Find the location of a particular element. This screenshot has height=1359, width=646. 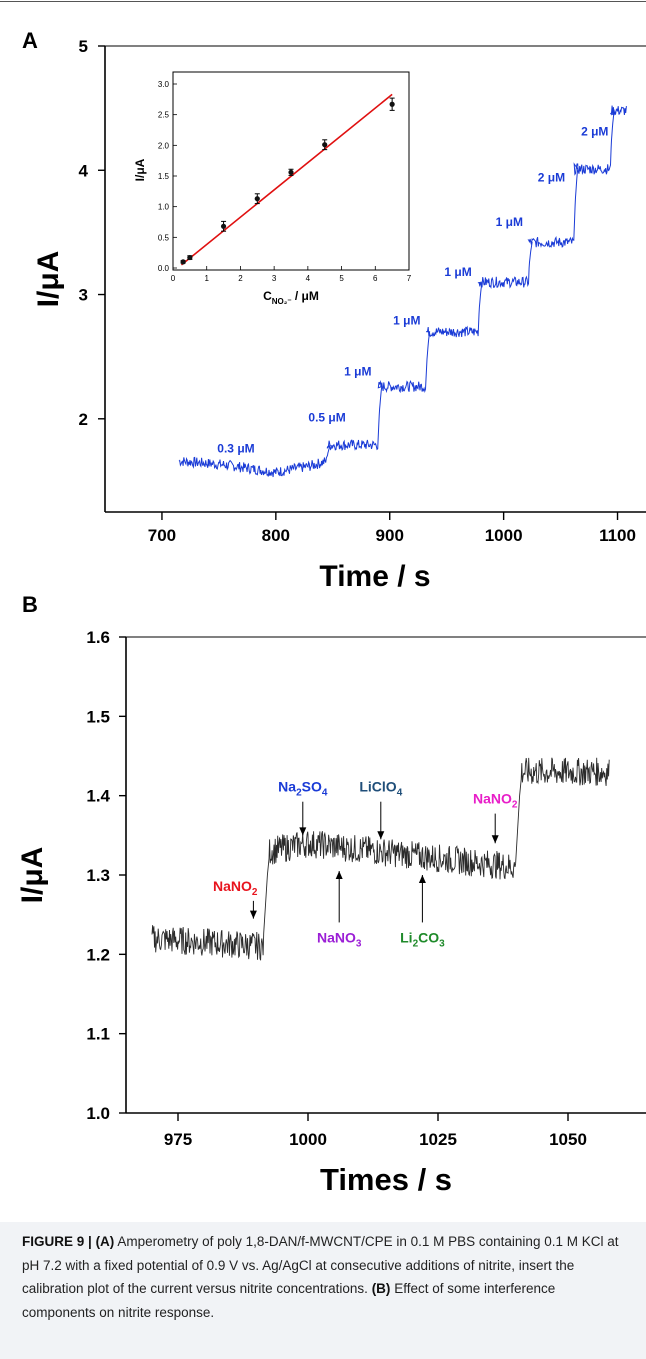

y-tick-label: 1.6 is located at coordinates (98, 637).